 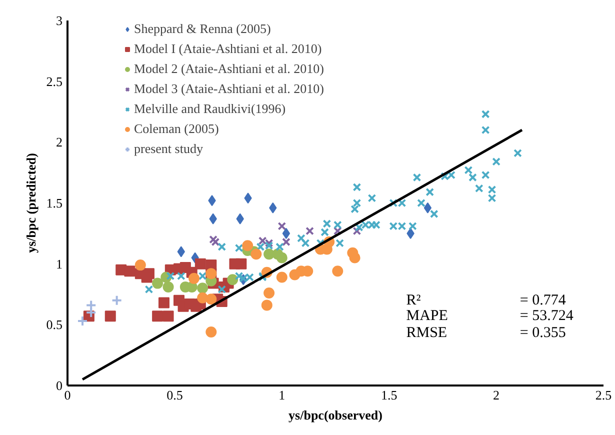 What do you see at coordinates (54, 324) in the screenshot?
I see `y-tick-label: 0.5` at bounding box center [54, 324].